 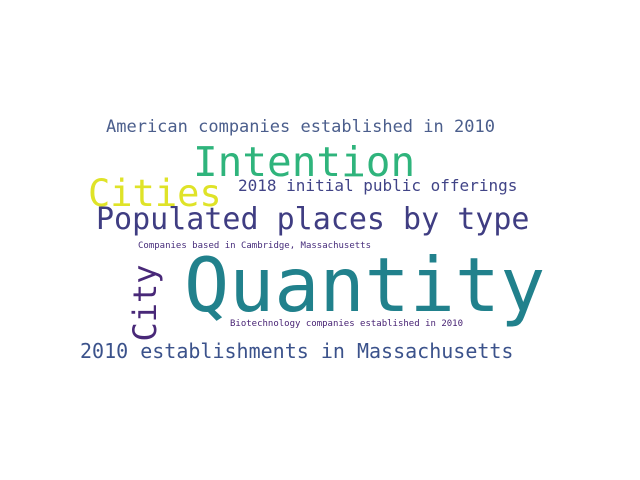 I want to click on word-quantity: Quantity, so click(x=365, y=285).